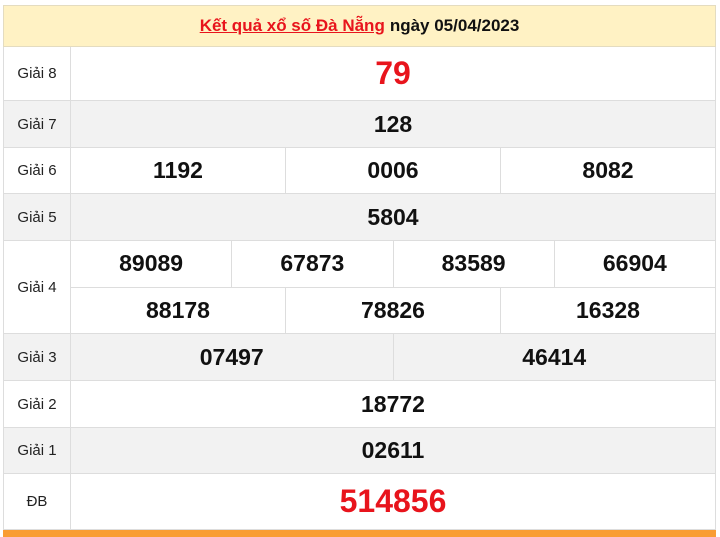  I want to click on prize-number: 16328, so click(607, 310).